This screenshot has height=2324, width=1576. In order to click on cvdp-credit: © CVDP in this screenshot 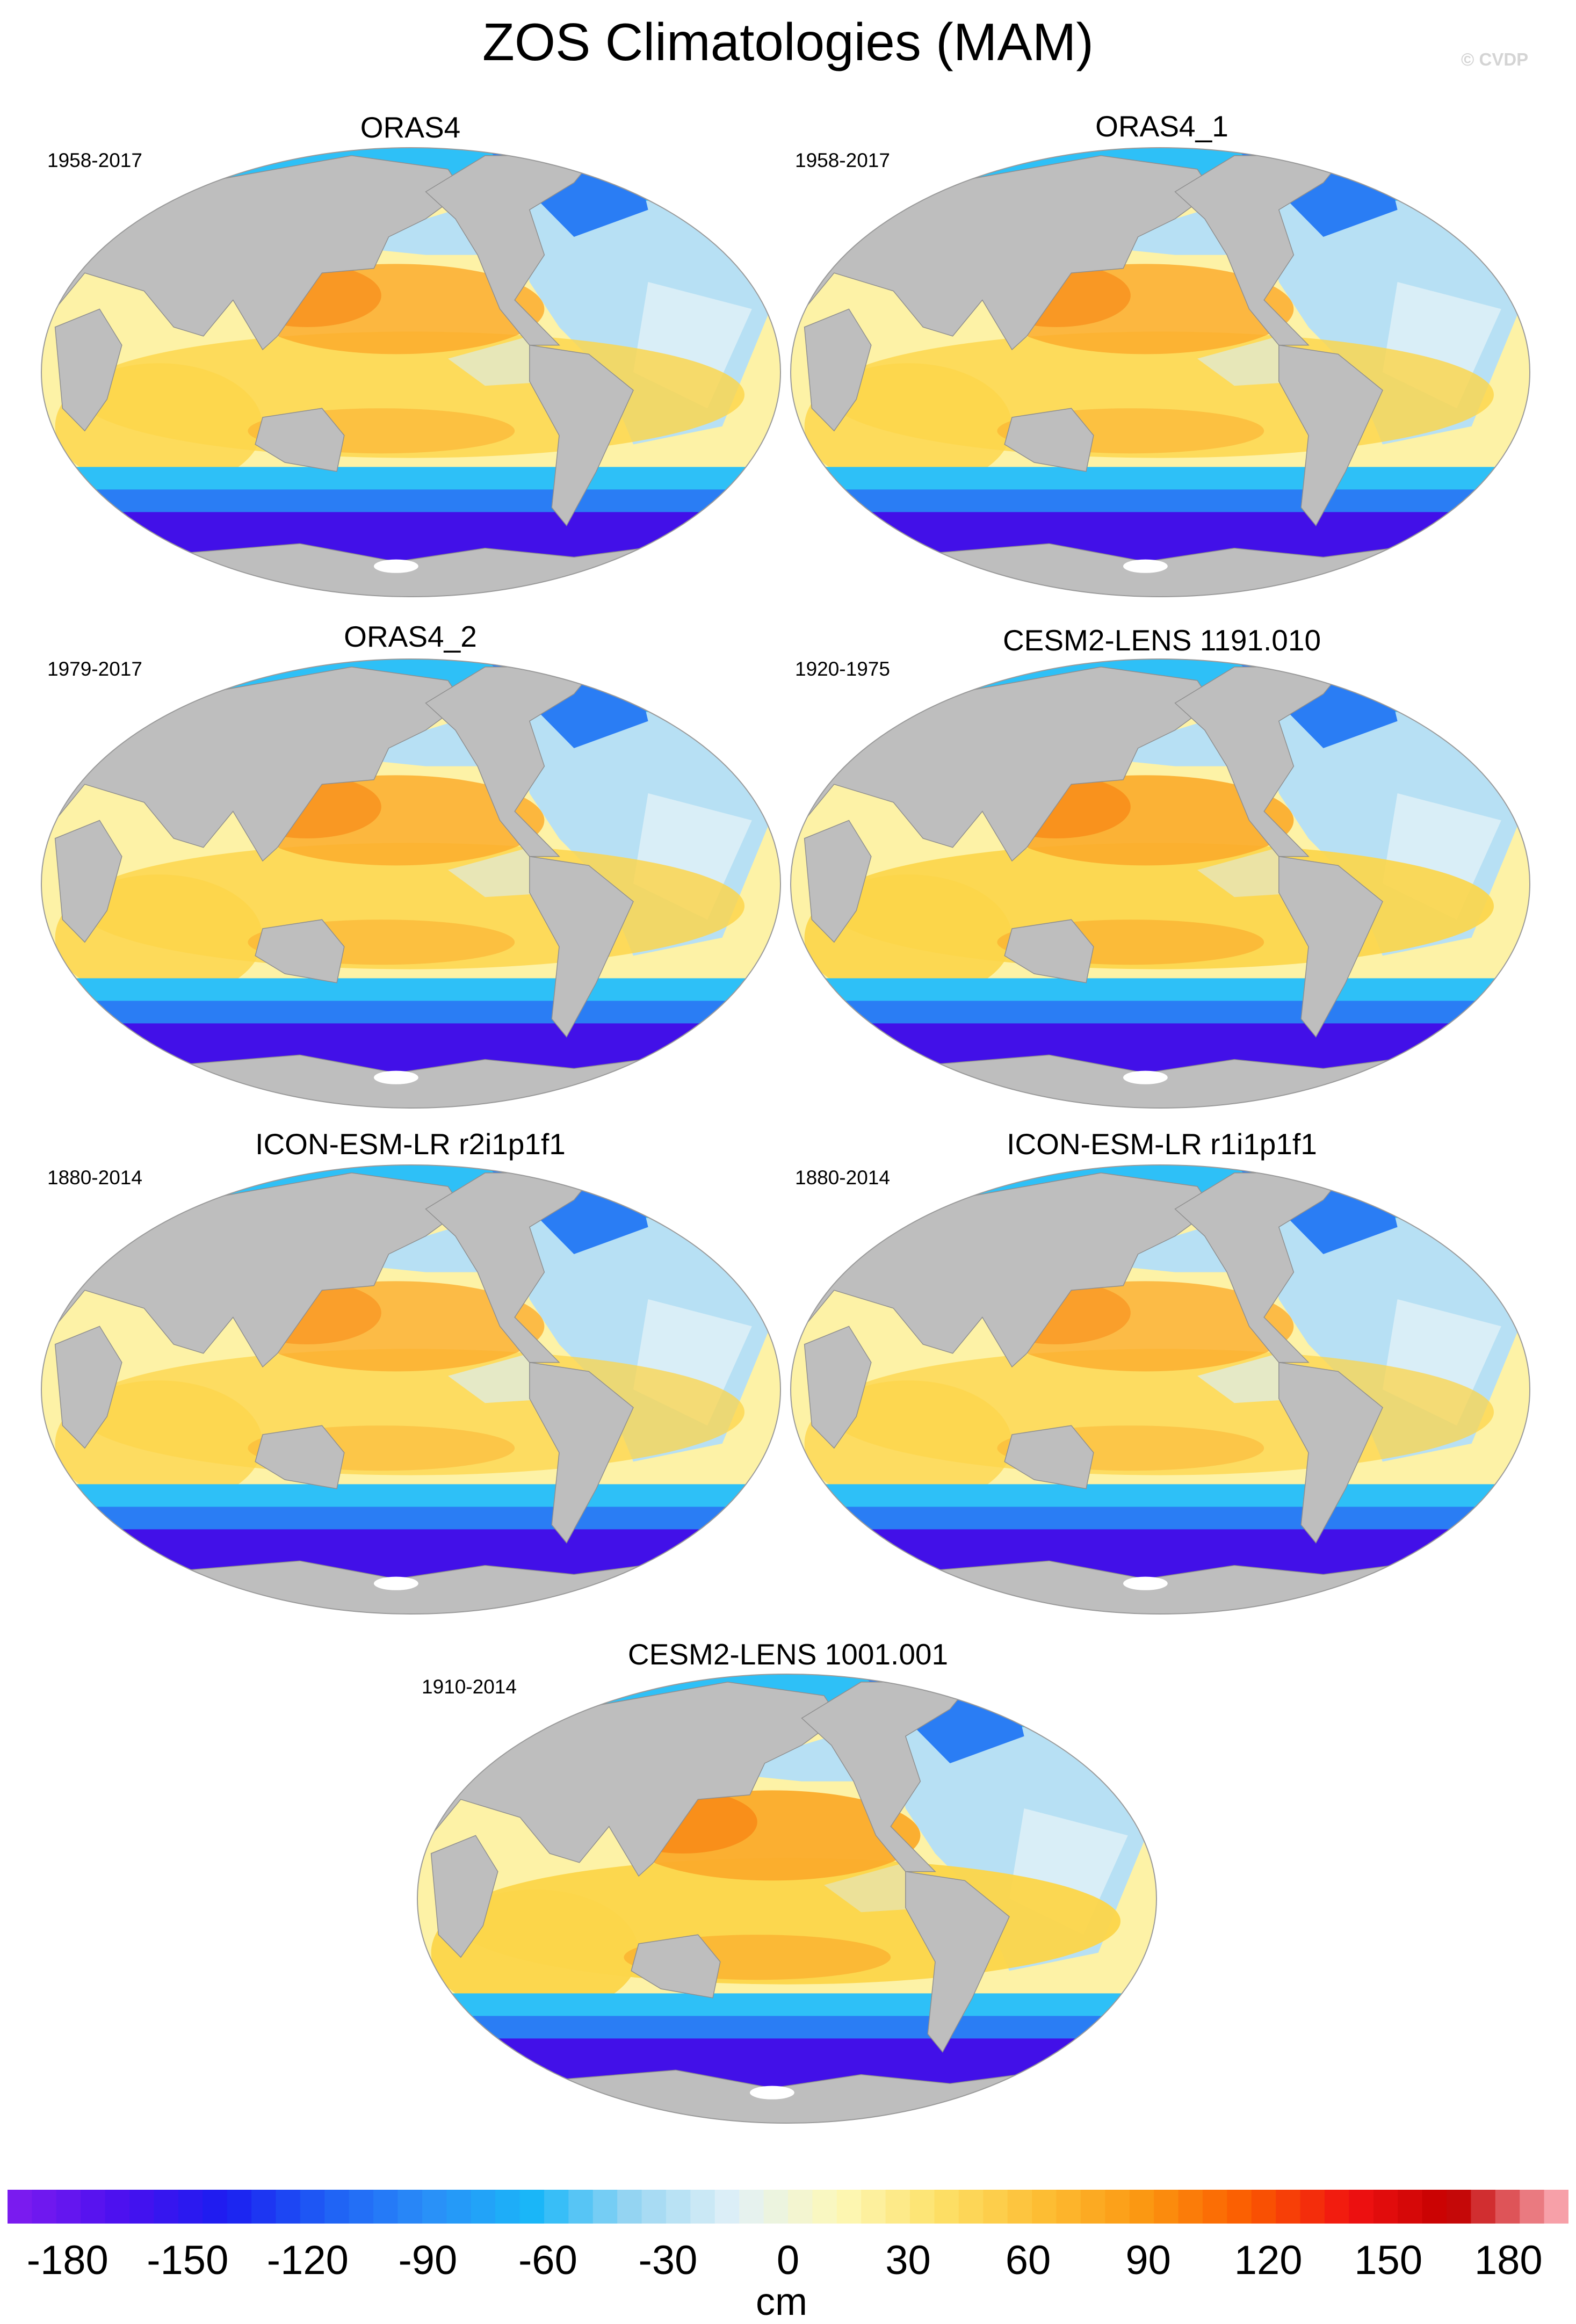, I will do `click(1495, 59)`.